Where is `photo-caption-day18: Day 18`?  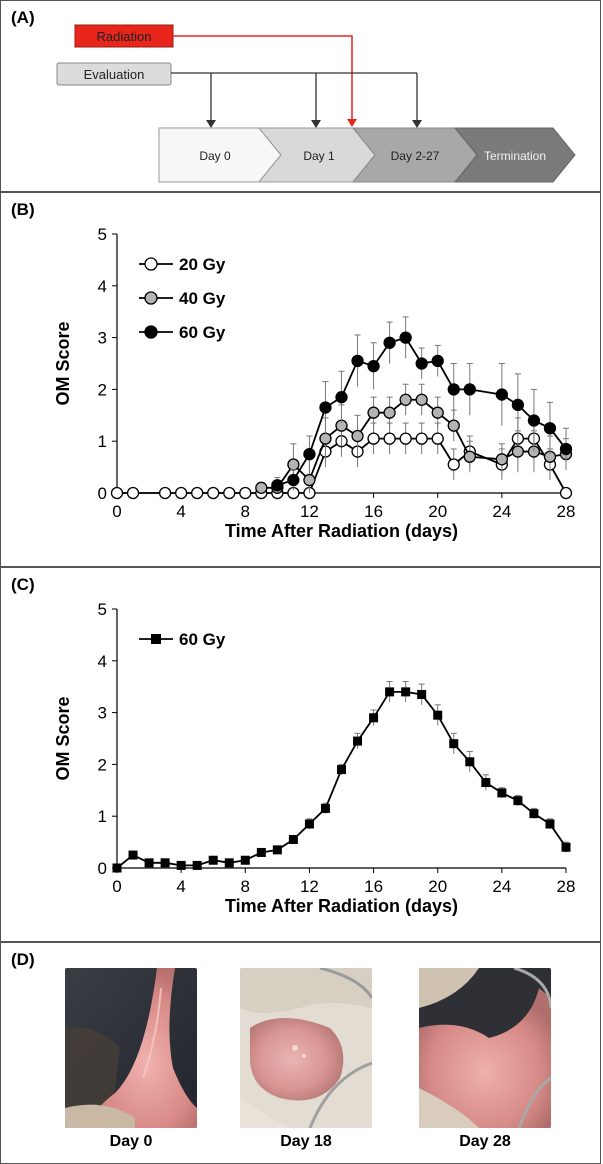 photo-caption-day18: Day 18 is located at coordinates (306, 1141).